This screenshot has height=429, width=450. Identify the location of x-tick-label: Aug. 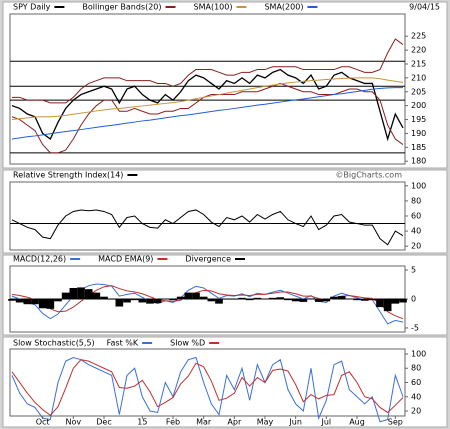
(357, 422).